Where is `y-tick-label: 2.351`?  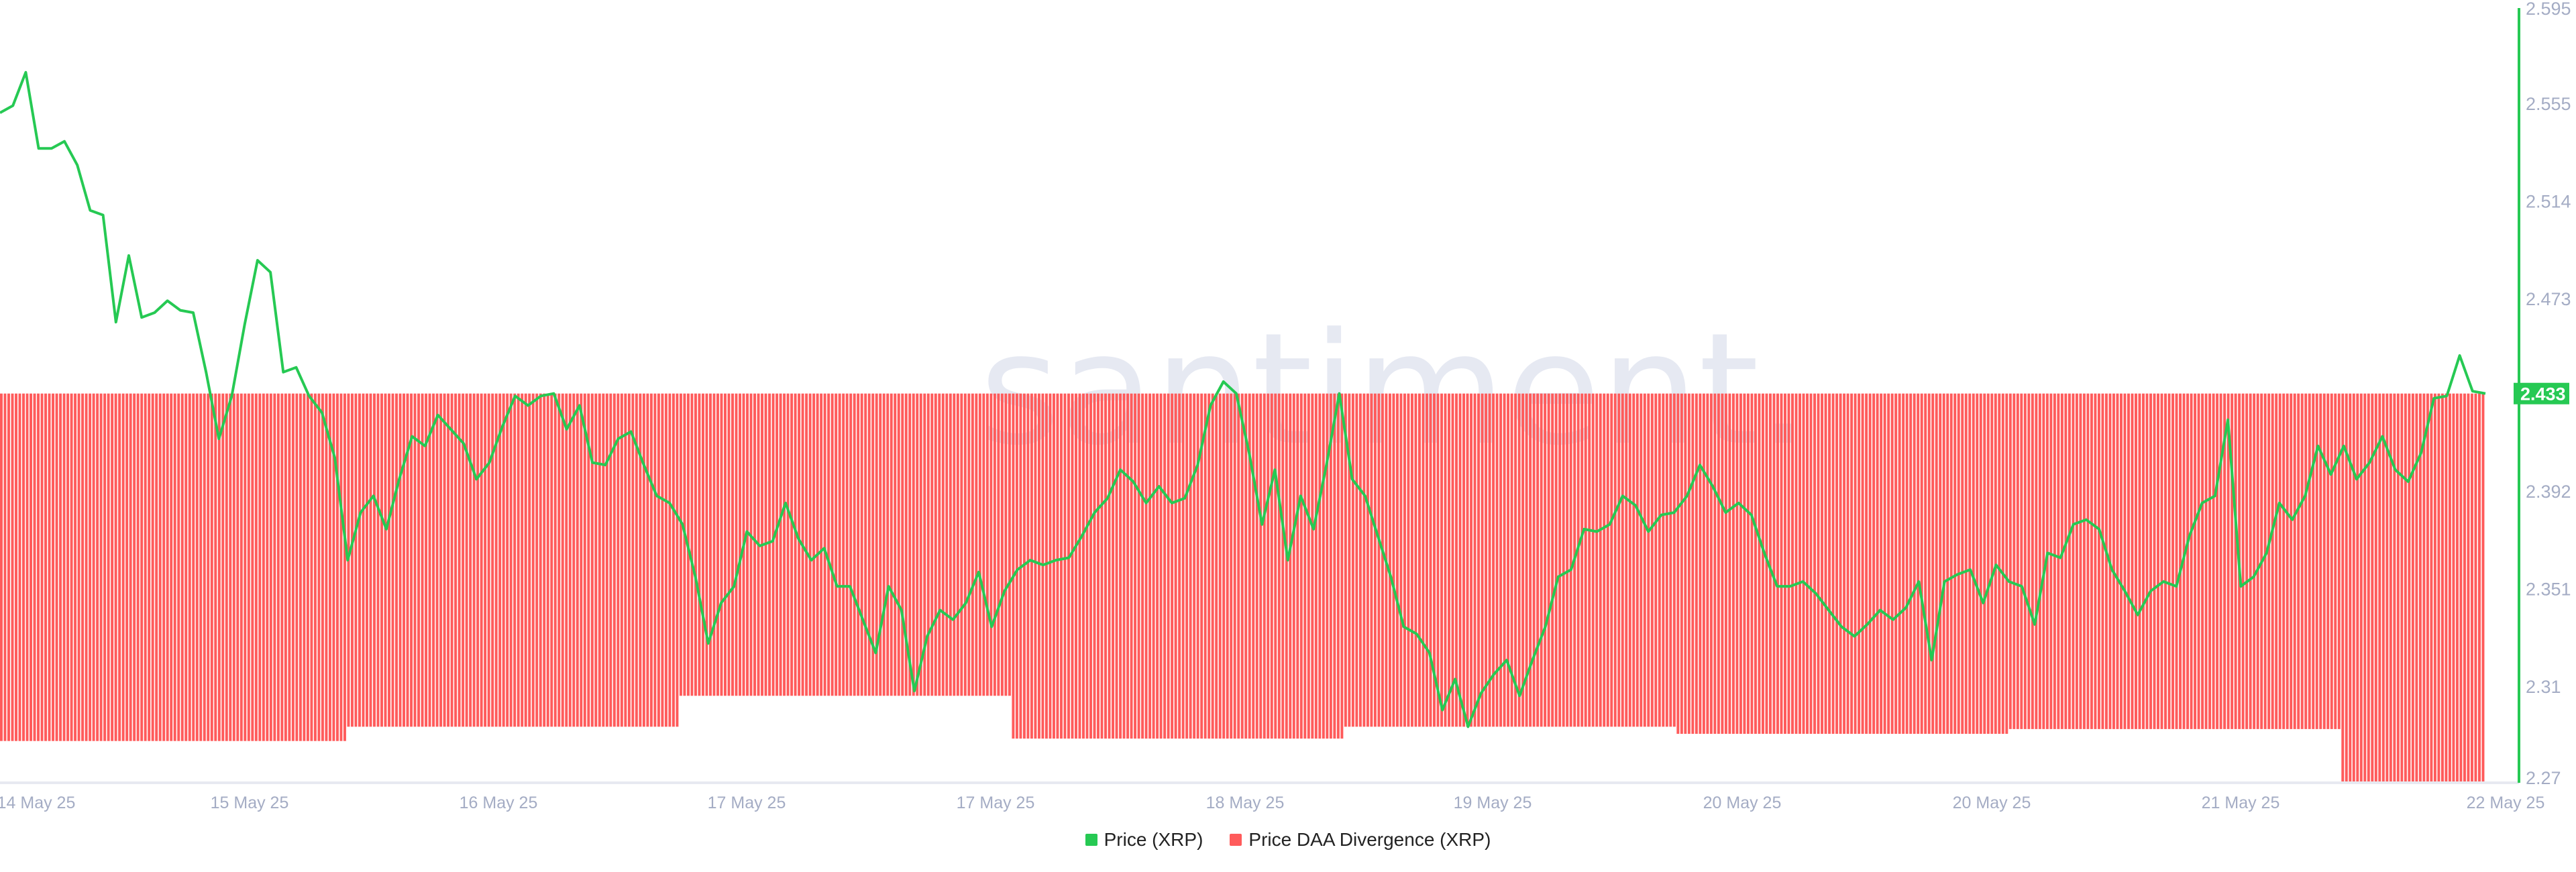
y-tick-label: 2.351 is located at coordinates (2548, 590).